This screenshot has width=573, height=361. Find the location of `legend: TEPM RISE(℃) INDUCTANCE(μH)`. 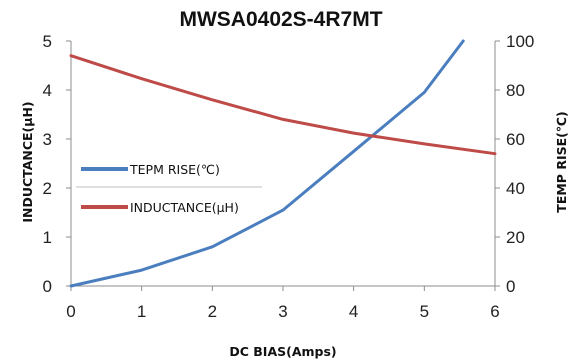

legend: TEPM RISE(℃) INDUCTANCE(μH) is located at coordinates (169, 188).